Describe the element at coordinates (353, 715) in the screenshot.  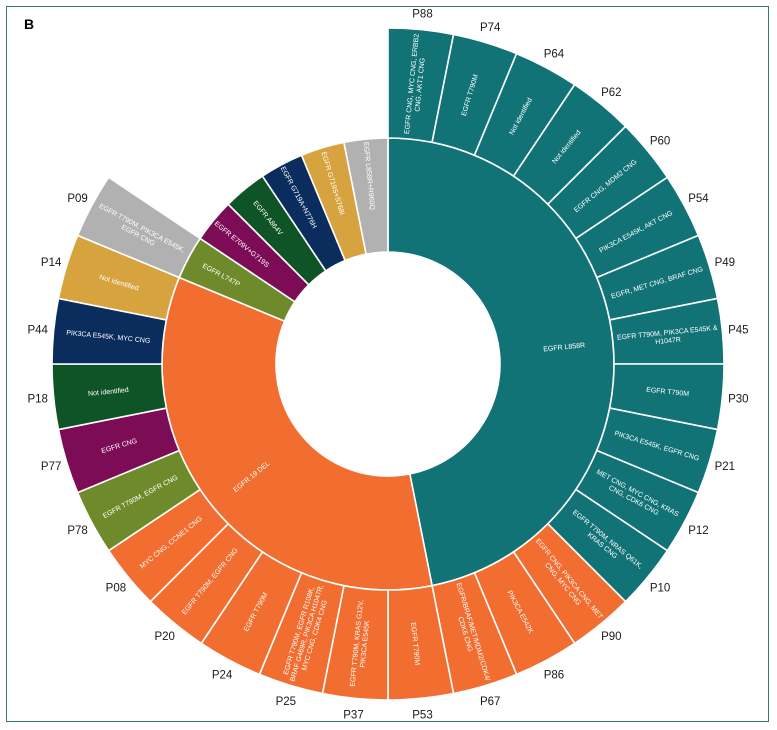
I see `patient-label-p37: P37` at that location.